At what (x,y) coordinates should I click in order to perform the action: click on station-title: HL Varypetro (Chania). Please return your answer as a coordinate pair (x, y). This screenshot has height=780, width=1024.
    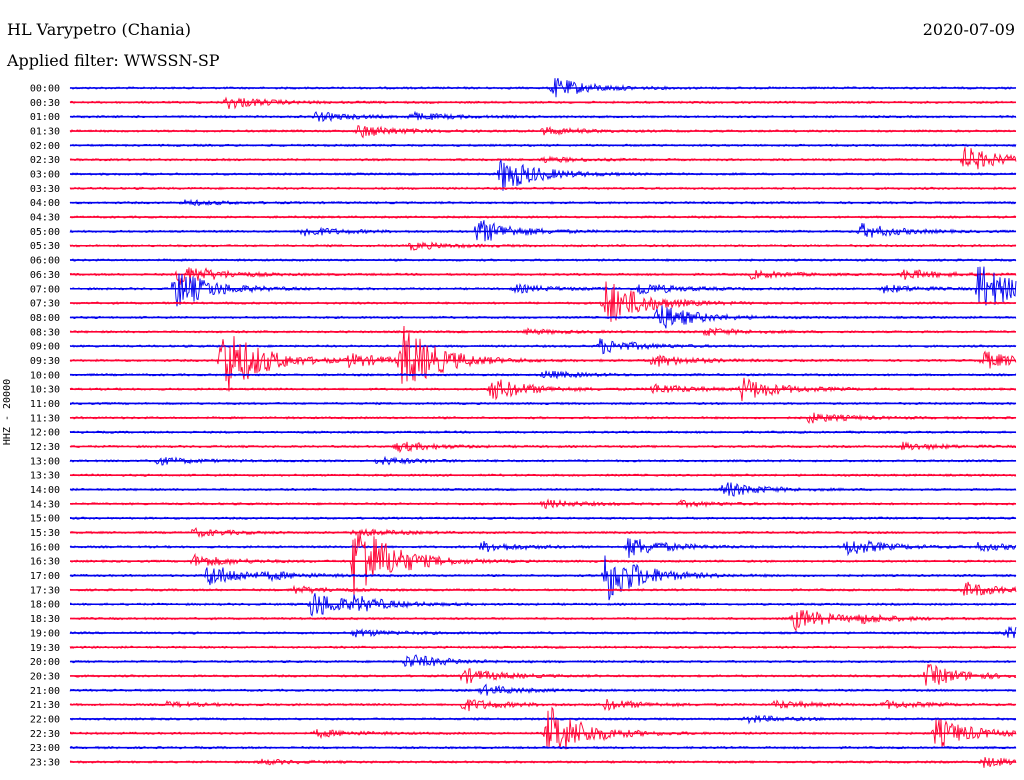
    Looking at the image, I should click on (99, 29).